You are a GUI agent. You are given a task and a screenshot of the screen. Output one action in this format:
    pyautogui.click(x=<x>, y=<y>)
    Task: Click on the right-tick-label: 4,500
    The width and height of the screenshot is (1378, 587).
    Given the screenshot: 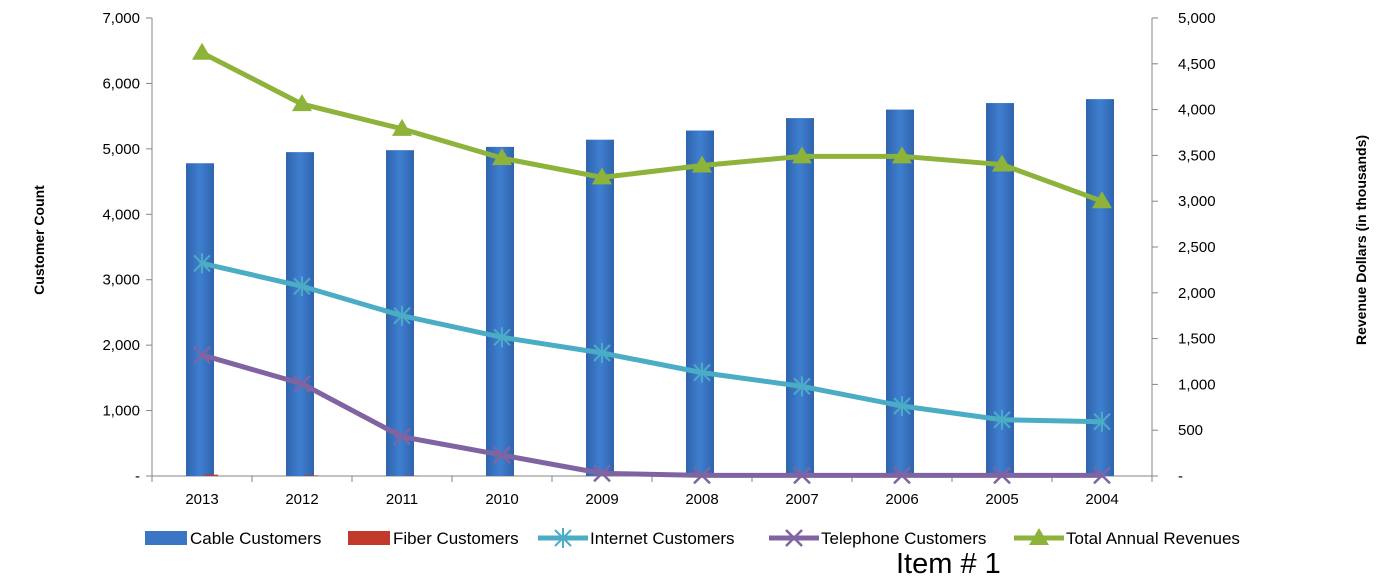 What is the action you would take?
    pyautogui.click(x=1197, y=64)
    